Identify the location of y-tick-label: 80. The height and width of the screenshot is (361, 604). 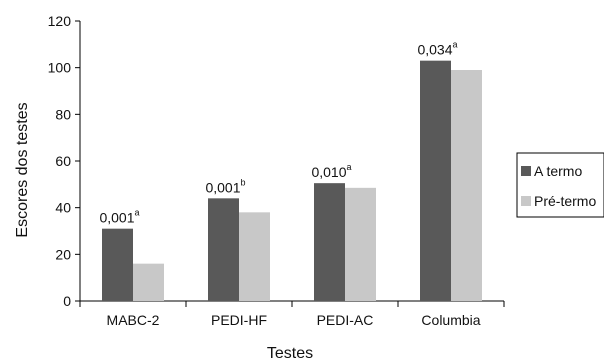
(63, 114).